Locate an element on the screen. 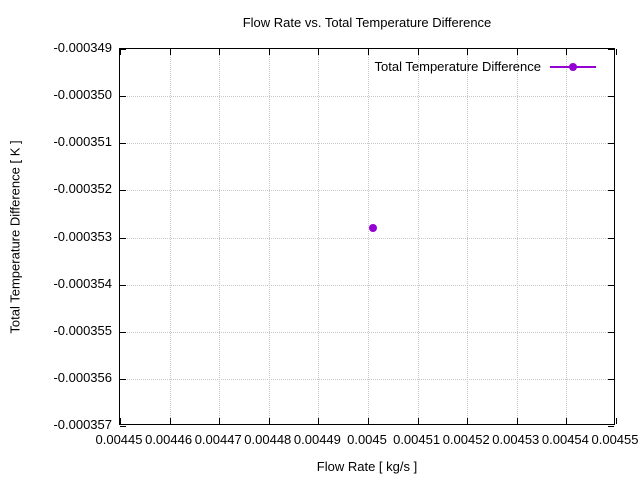 This screenshot has height=480, width=640. x-tick-label: 0.00451 is located at coordinates (417, 439).